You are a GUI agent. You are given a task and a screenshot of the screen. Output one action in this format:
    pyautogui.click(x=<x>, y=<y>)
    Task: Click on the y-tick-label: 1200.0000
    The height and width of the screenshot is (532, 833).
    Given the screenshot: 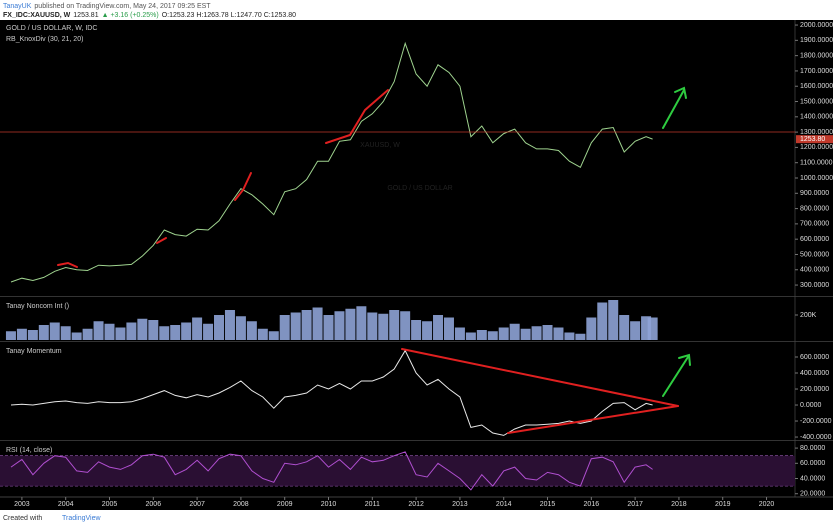 What is the action you would take?
    pyautogui.click(x=816, y=147)
    